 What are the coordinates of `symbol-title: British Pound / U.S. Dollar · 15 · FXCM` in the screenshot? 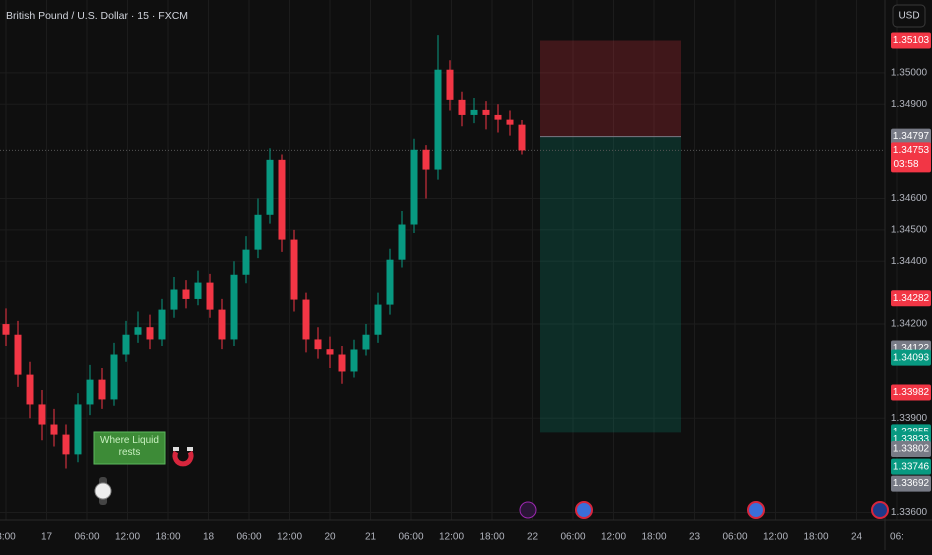 It's located at (97, 16).